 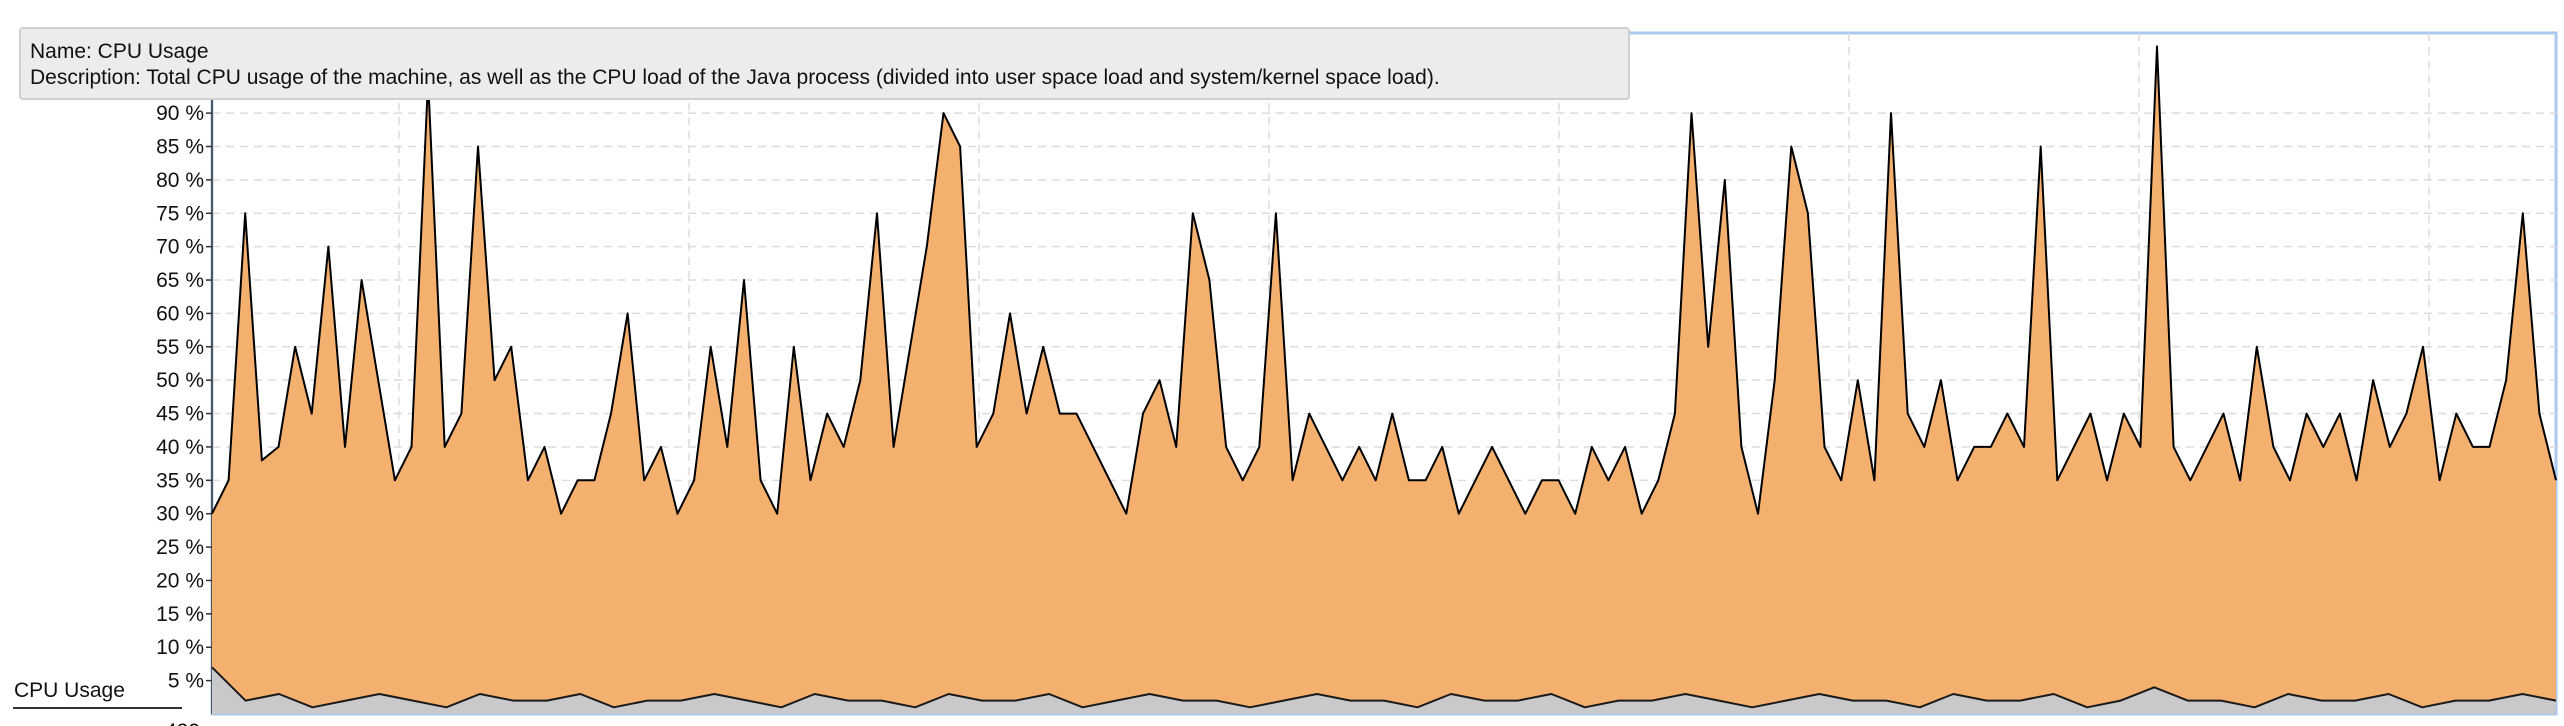 I want to click on y-tick-label: 65 %, so click(x=180, y=280).